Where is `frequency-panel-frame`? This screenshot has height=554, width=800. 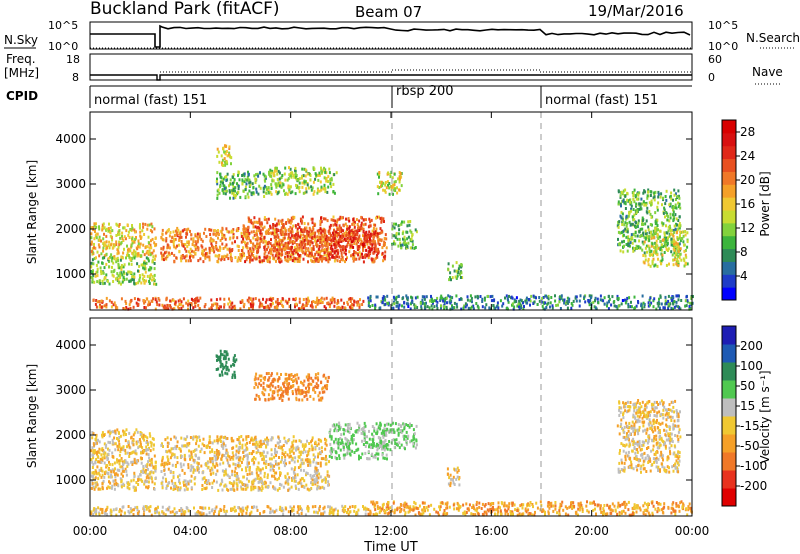
frequency-panel-frame is located at coordinates (391, 67).